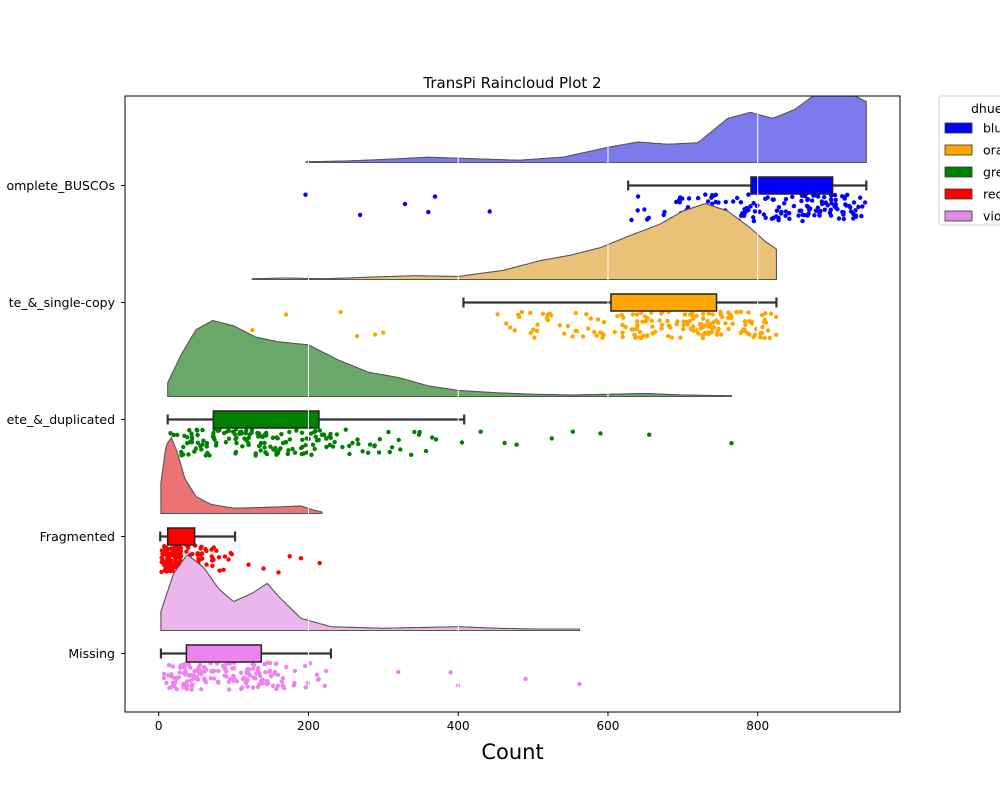  Describe the element at coordinates (266, 419) in the screenshot. I see `box-green` at that location.